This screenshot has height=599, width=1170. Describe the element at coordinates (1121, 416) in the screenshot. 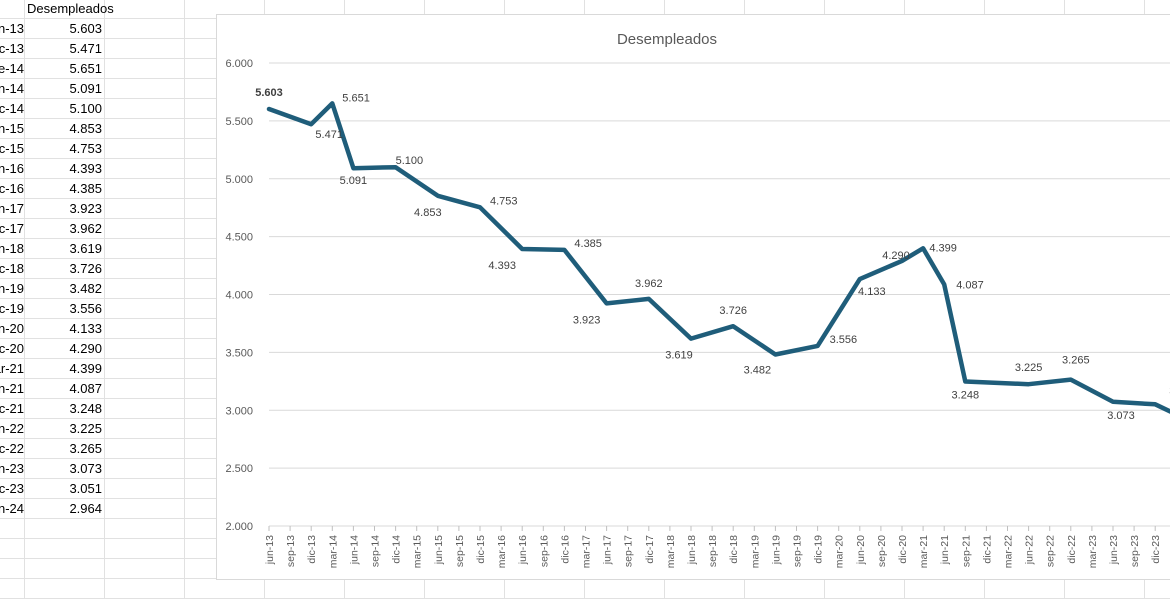

I see `data-label: 3.073` at that location.